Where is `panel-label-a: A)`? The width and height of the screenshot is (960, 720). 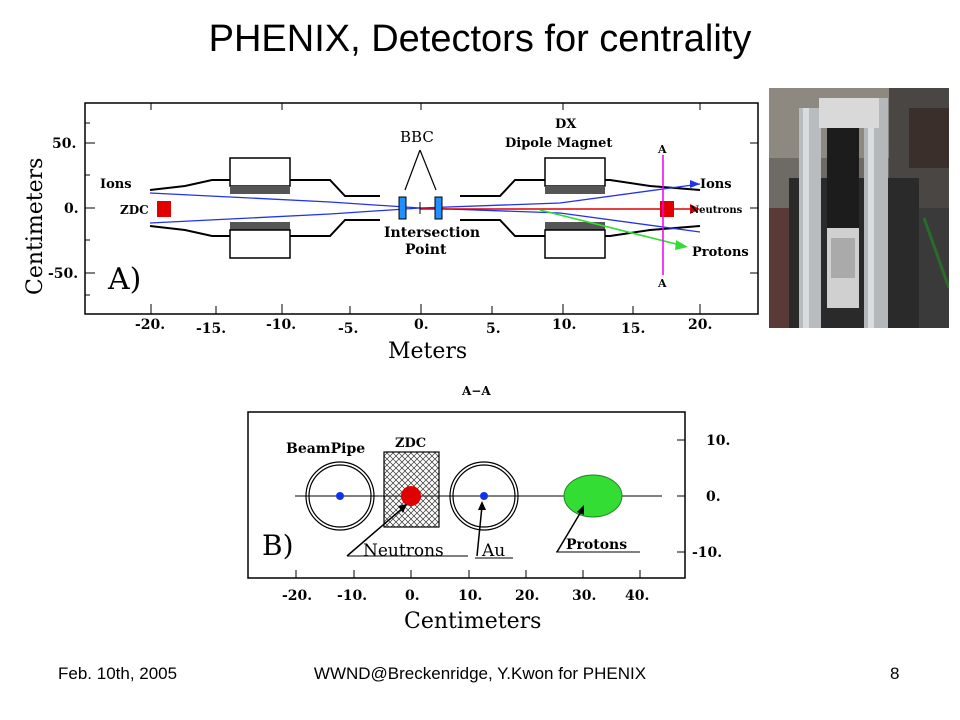
panel-label-a: A) is located at coordinates (124, 279).